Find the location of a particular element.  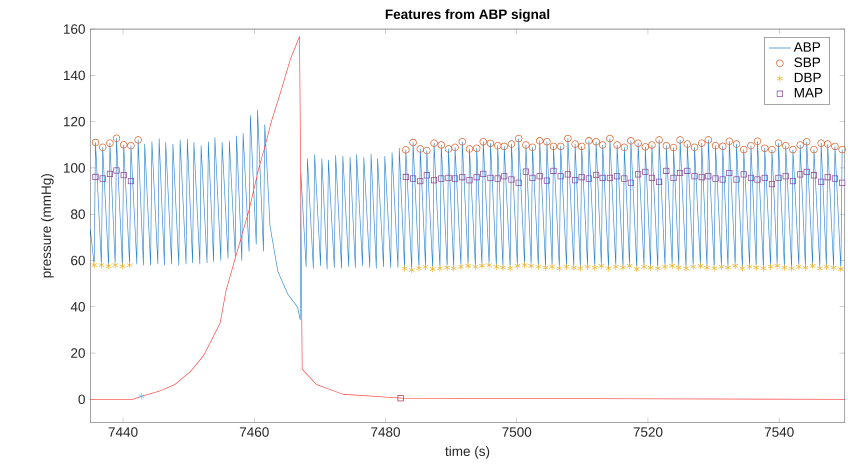

legend-label: DBP is located at coordinates (807, 77).